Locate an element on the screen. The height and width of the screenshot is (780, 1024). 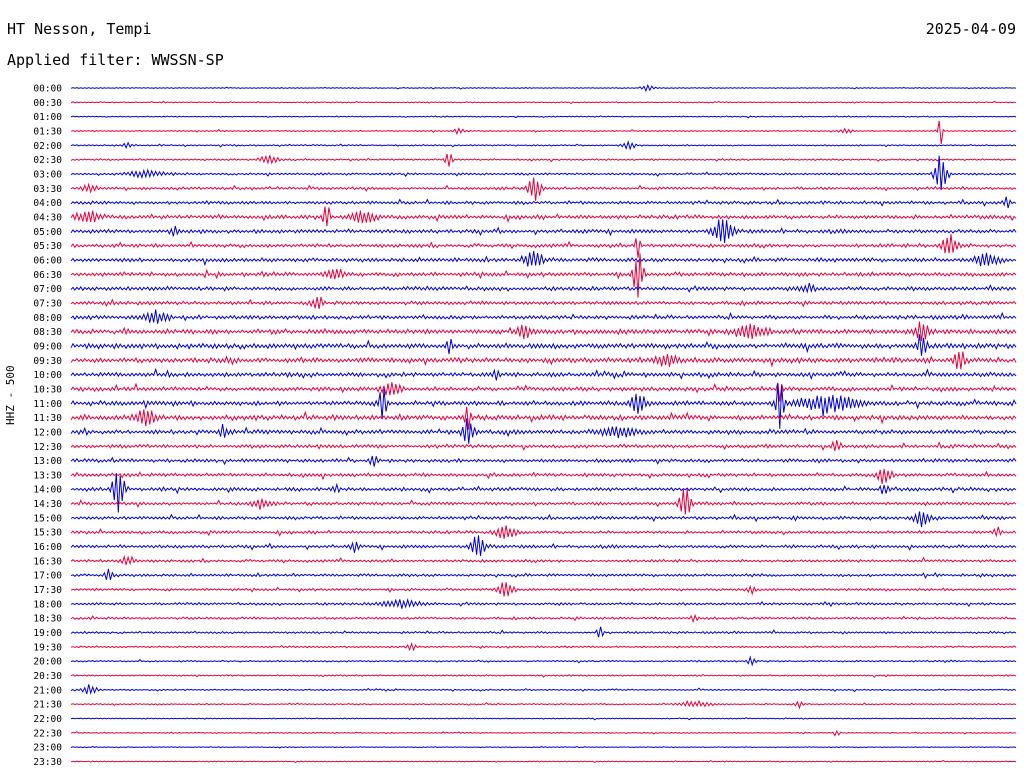
row-label-0500: 05:00 is located at coordinates (47, 232).